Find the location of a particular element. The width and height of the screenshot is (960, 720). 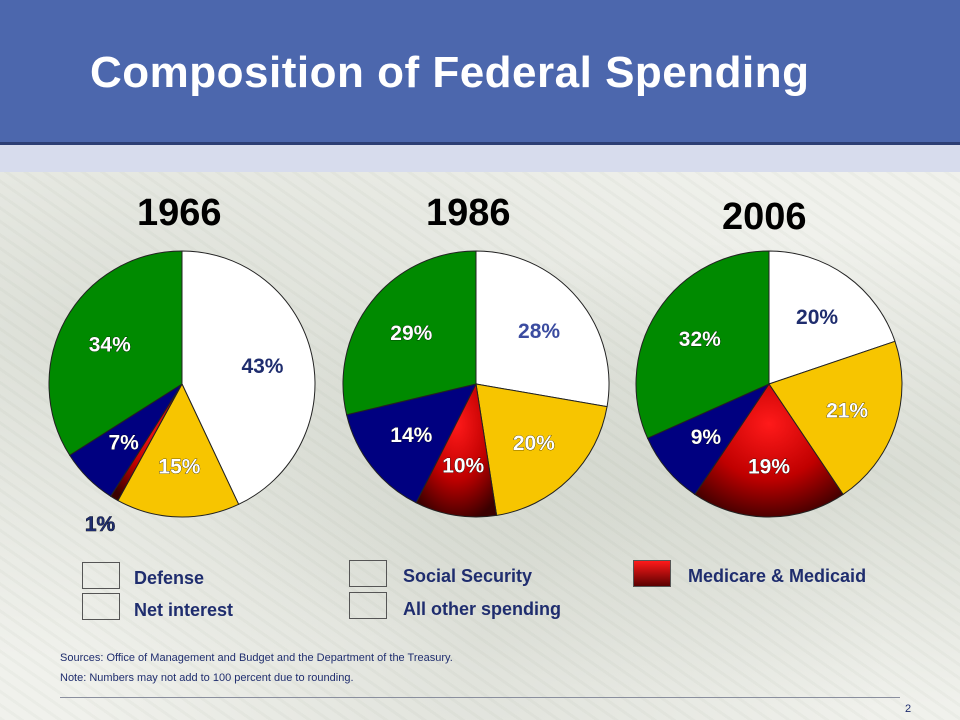

legend-label-all-other: All other spending is located at coordinates (482, 609).